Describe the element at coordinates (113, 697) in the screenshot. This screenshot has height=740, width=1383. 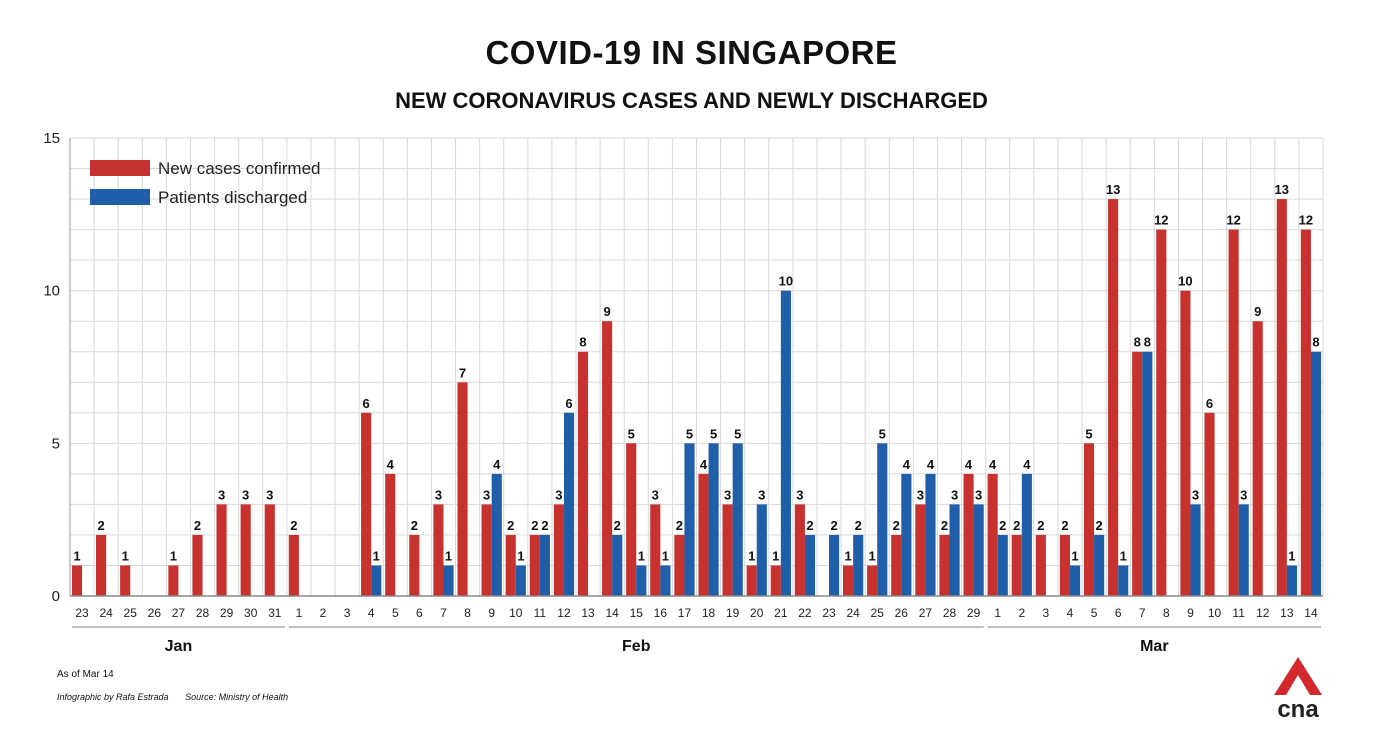
I see `credit-text: Infographic by Rafa Estrada` at that location.